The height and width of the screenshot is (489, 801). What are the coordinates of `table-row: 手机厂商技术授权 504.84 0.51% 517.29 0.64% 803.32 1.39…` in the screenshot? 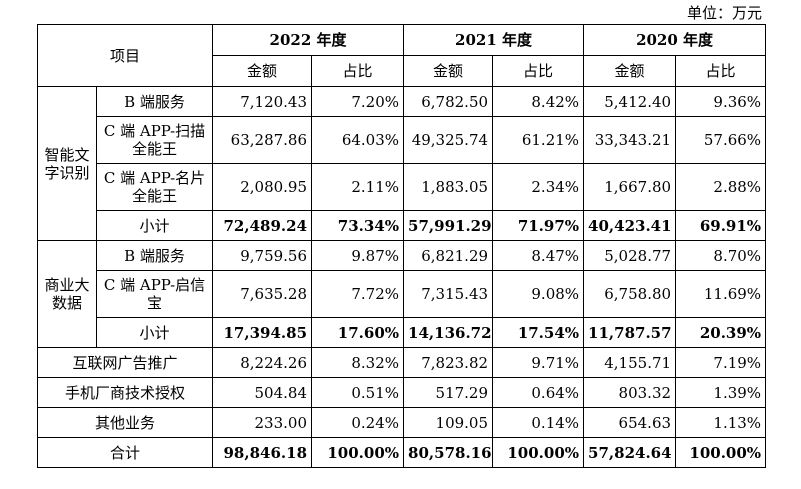 It's located at (401, 392).